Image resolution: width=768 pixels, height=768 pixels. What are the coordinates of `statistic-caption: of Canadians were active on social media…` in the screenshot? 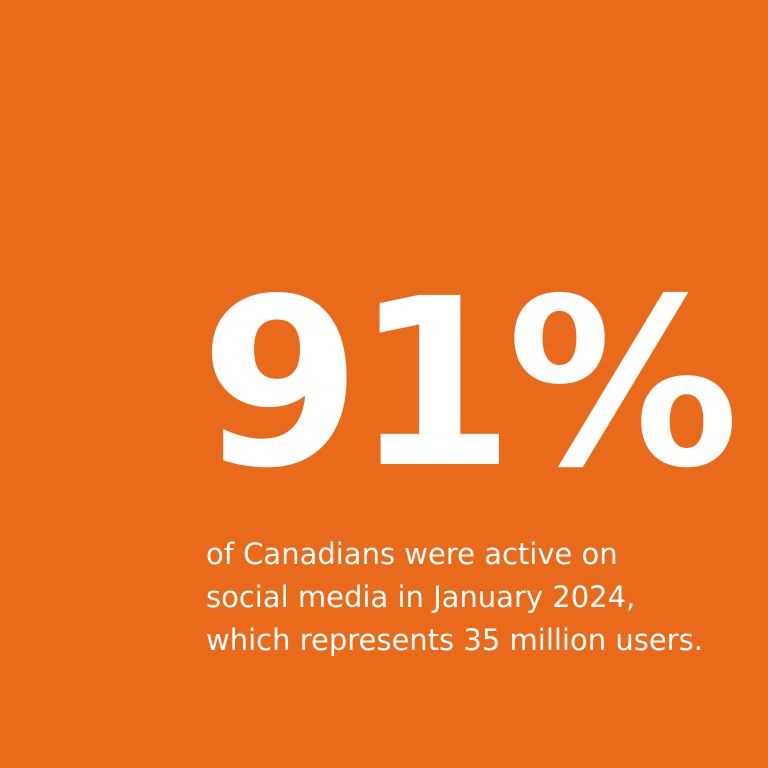 It's located at (478, 597).